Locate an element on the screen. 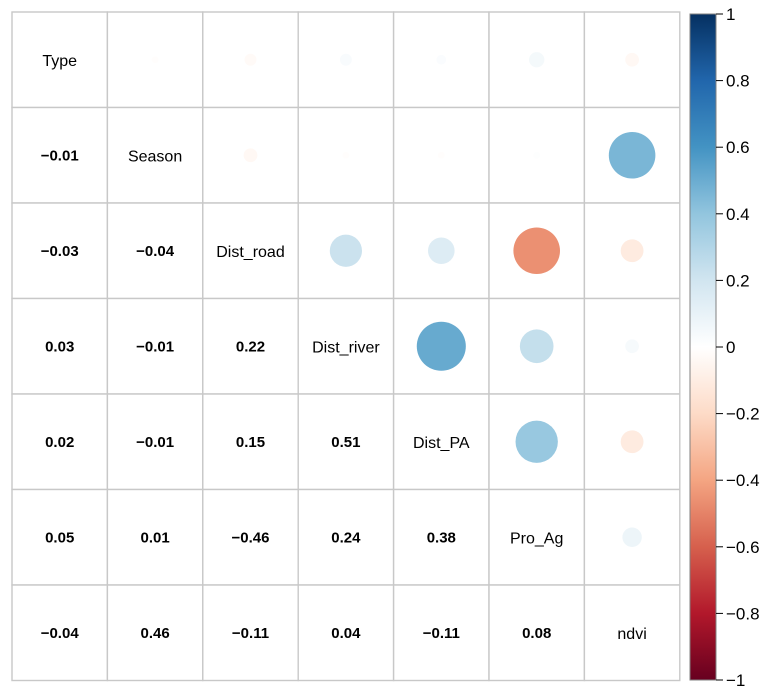 The image size is (771, 688). colorbar-tick-label: 0.2 is located at coordinates (738, 280).